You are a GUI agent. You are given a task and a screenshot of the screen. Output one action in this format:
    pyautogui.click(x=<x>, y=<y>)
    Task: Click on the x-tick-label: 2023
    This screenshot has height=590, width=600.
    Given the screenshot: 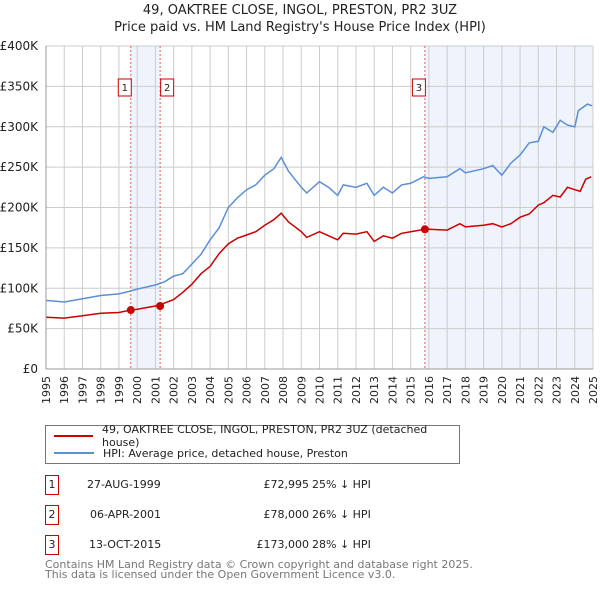 What is the action you would take?
    pyautogui.click(x=557, y=390)
    